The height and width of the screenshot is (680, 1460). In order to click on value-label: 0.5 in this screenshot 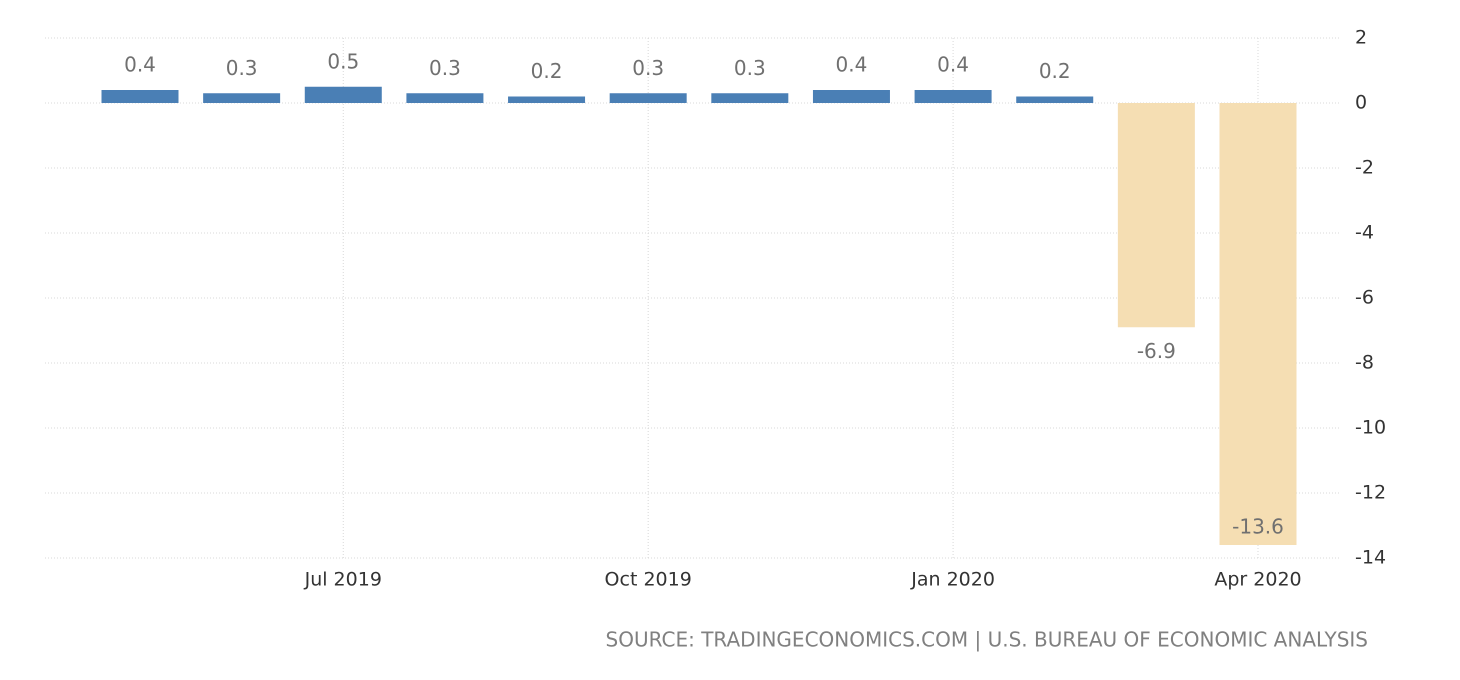, I will do `click(343, 61)`.